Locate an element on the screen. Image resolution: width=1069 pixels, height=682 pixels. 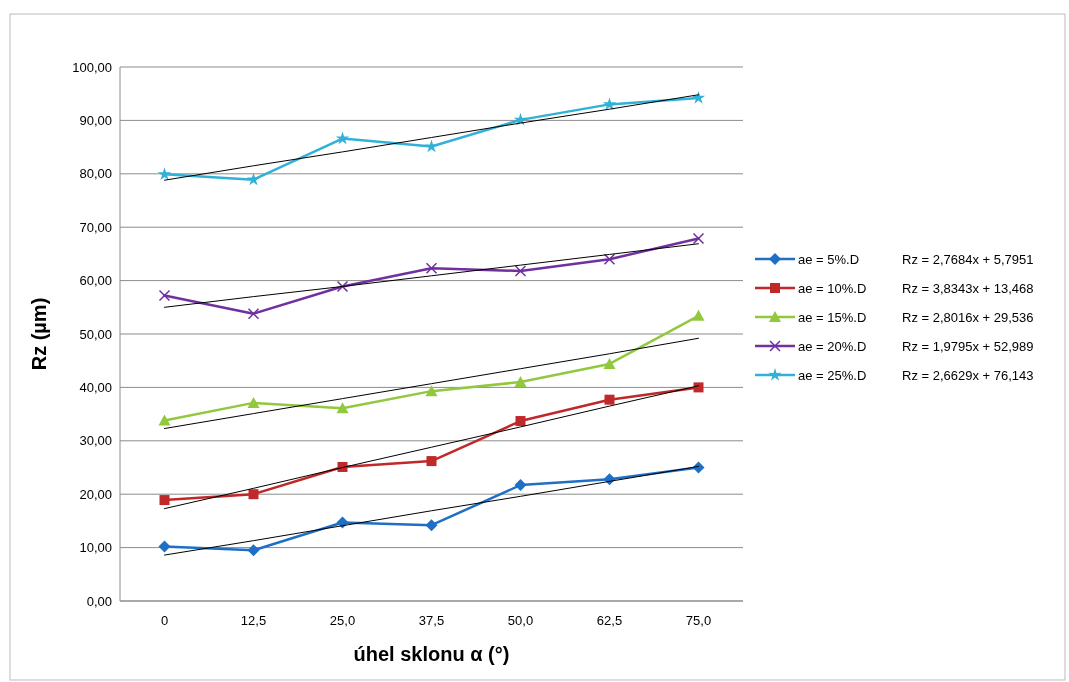
y-tick-label: 30,00 is located at coordinates (95, 441).